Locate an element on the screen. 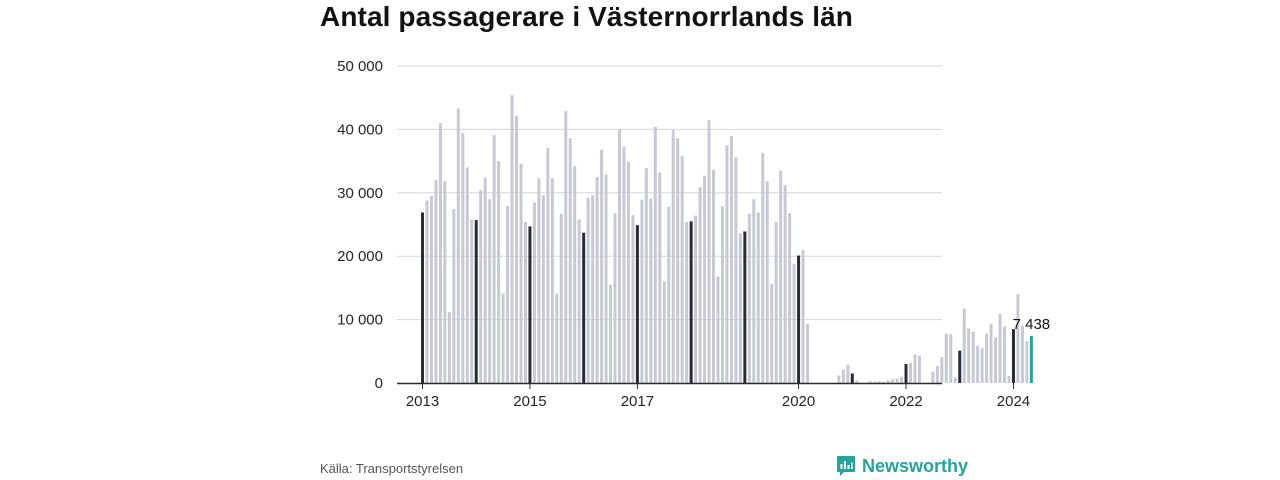 This screenshot has height=480, width=1280. y-tick-label: 40 000 is located at coordinates (360, 129).